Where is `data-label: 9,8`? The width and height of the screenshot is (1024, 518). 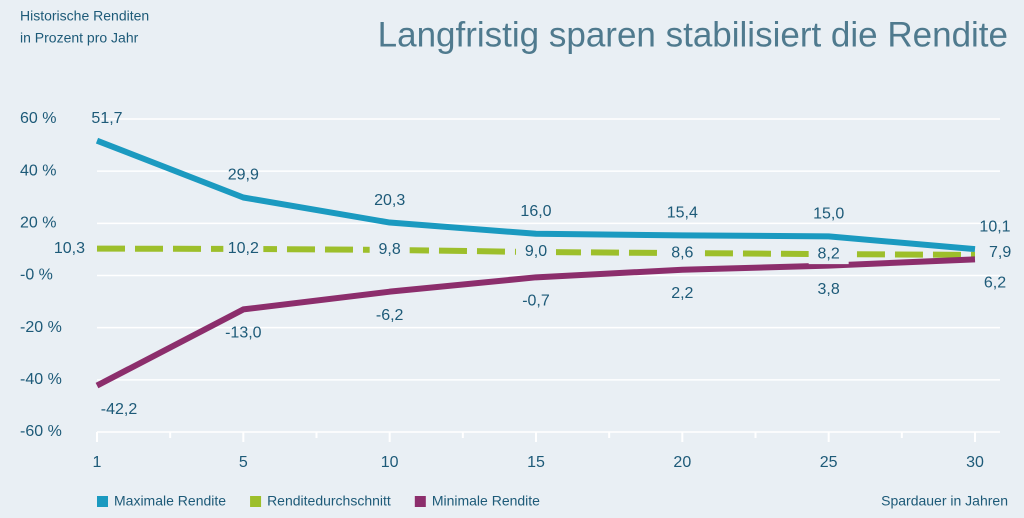
data-label: 9,8 is located at coordinates (390, 249).